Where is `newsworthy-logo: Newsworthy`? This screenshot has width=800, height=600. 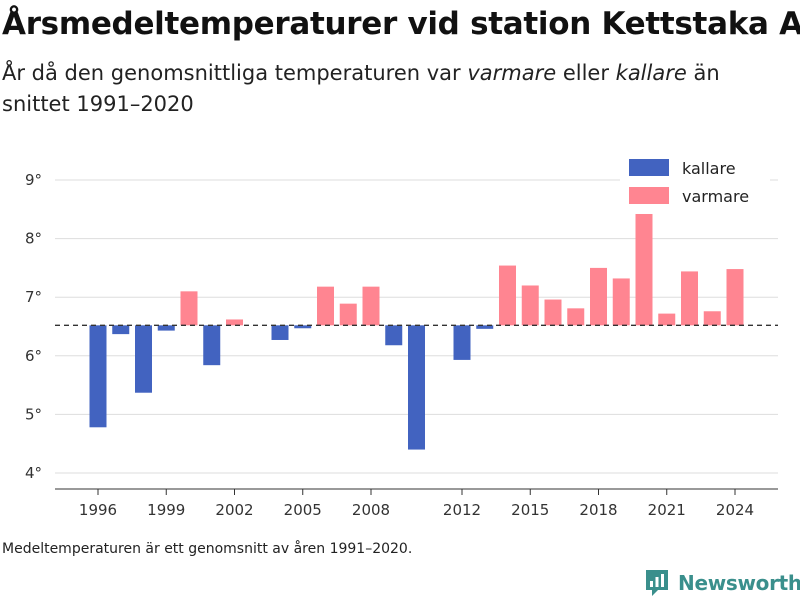 newsworthy-logo: Newsworthy is located at coordinates (722, 583).